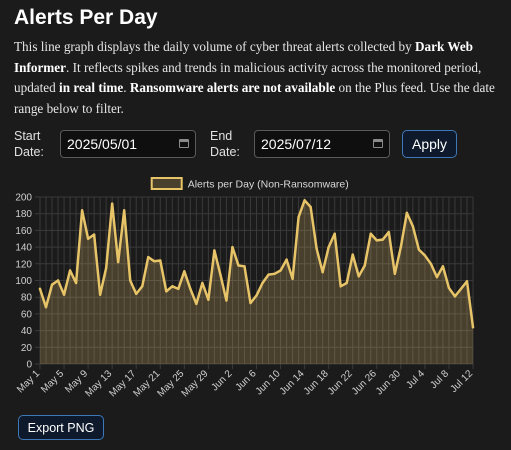 The image size is (511, 450). Describe the element at coordinates (29, 365) in the screenshot. I see `y-tick-label: 0` at that location.